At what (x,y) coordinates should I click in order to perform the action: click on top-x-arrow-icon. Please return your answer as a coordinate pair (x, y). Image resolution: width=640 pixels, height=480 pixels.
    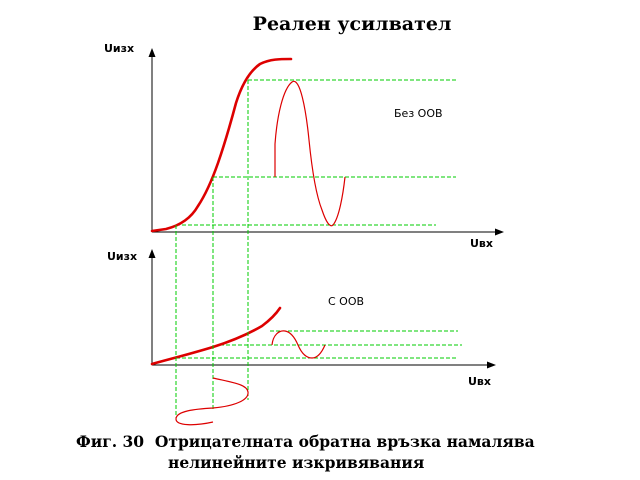
    Looking at the image, I should click on (499, 232).